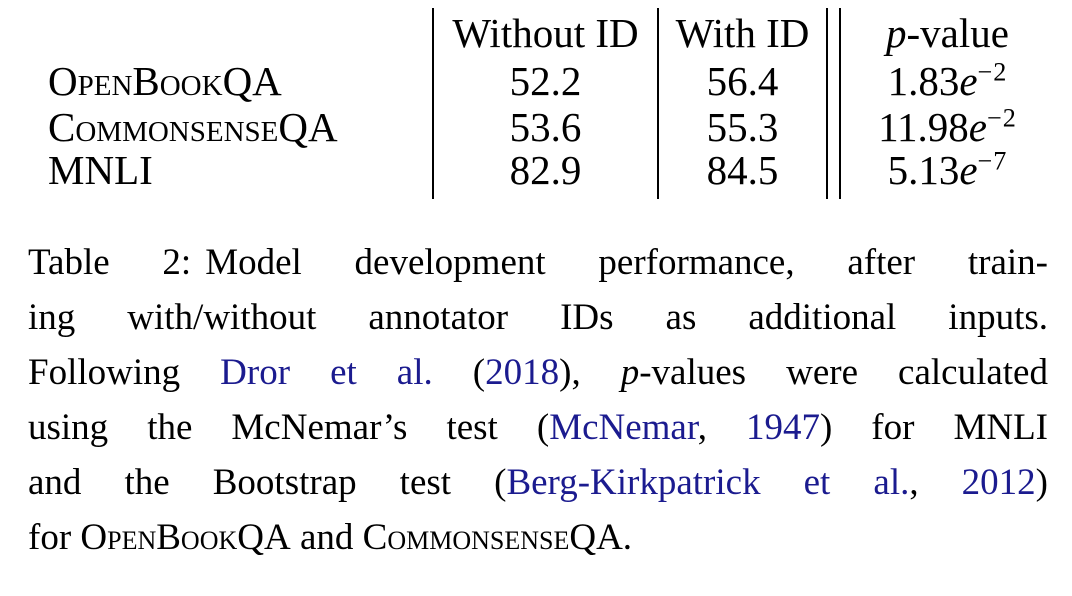 The image size is (1072, 596). I want to click on p-mantissa: 5.13, so click(923, 170).